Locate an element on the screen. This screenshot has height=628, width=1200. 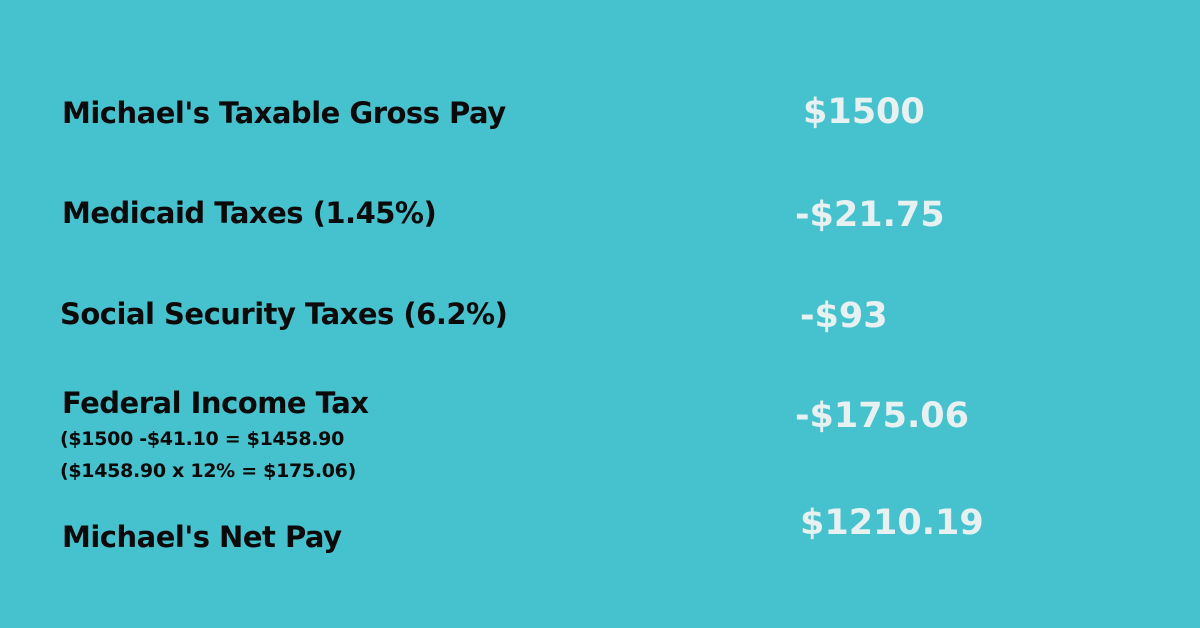
row-value: $1210.19 is located at coordinates (892, 523).